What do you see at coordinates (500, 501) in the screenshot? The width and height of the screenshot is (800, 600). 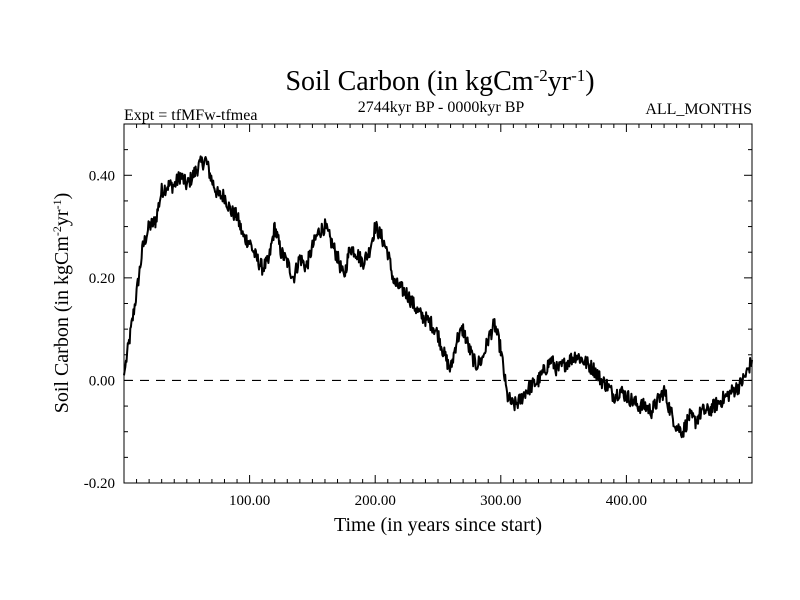 I see `x-tick-label: 300.00` at bounding box center [500, 501].